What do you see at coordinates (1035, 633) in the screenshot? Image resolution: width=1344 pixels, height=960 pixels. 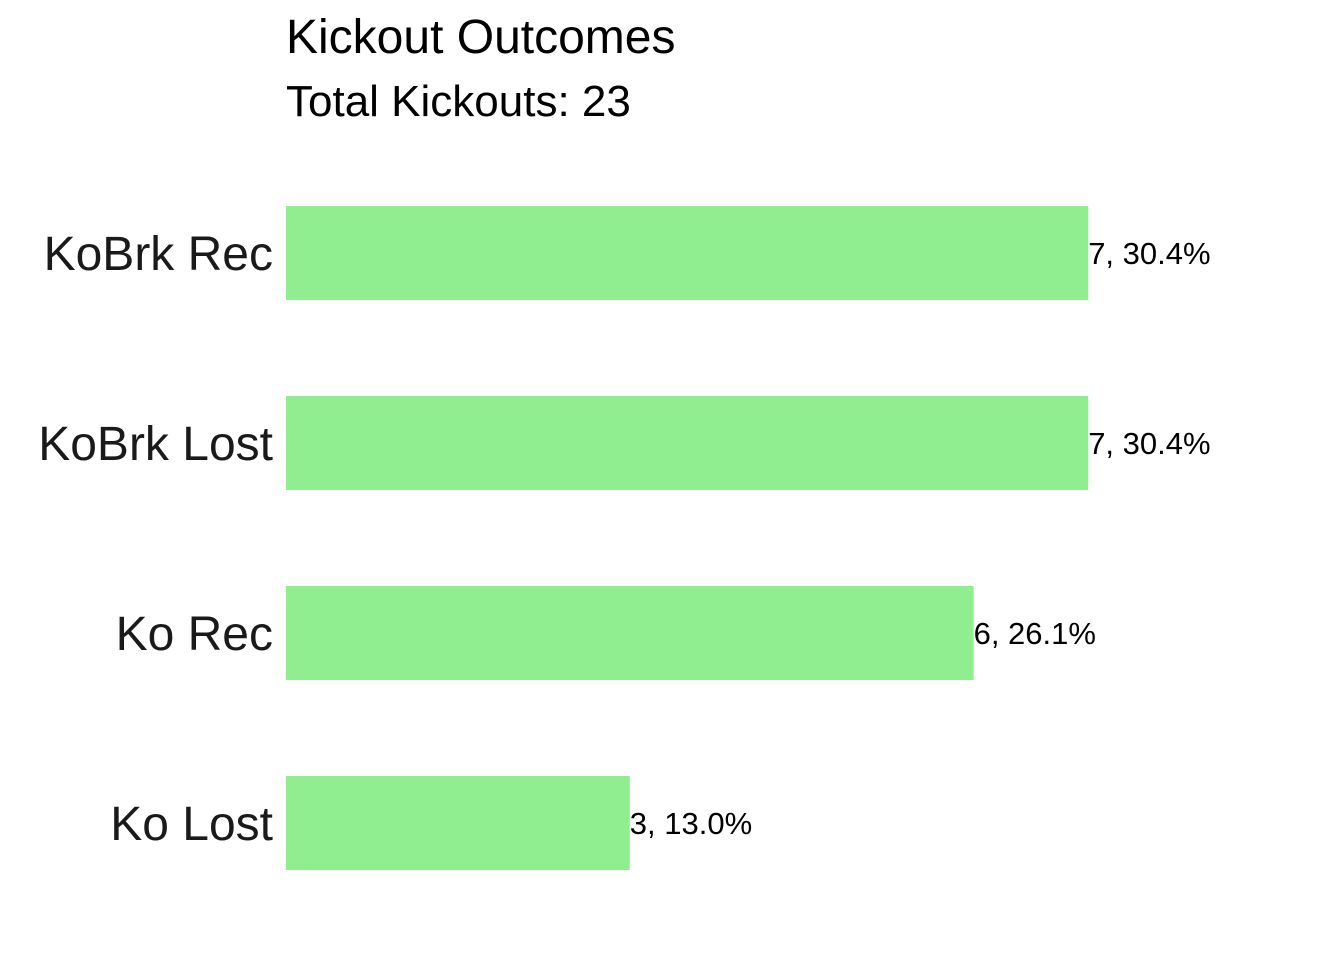 I see `data-label: 6, 26.1%` at bounding box center [1035, 633].